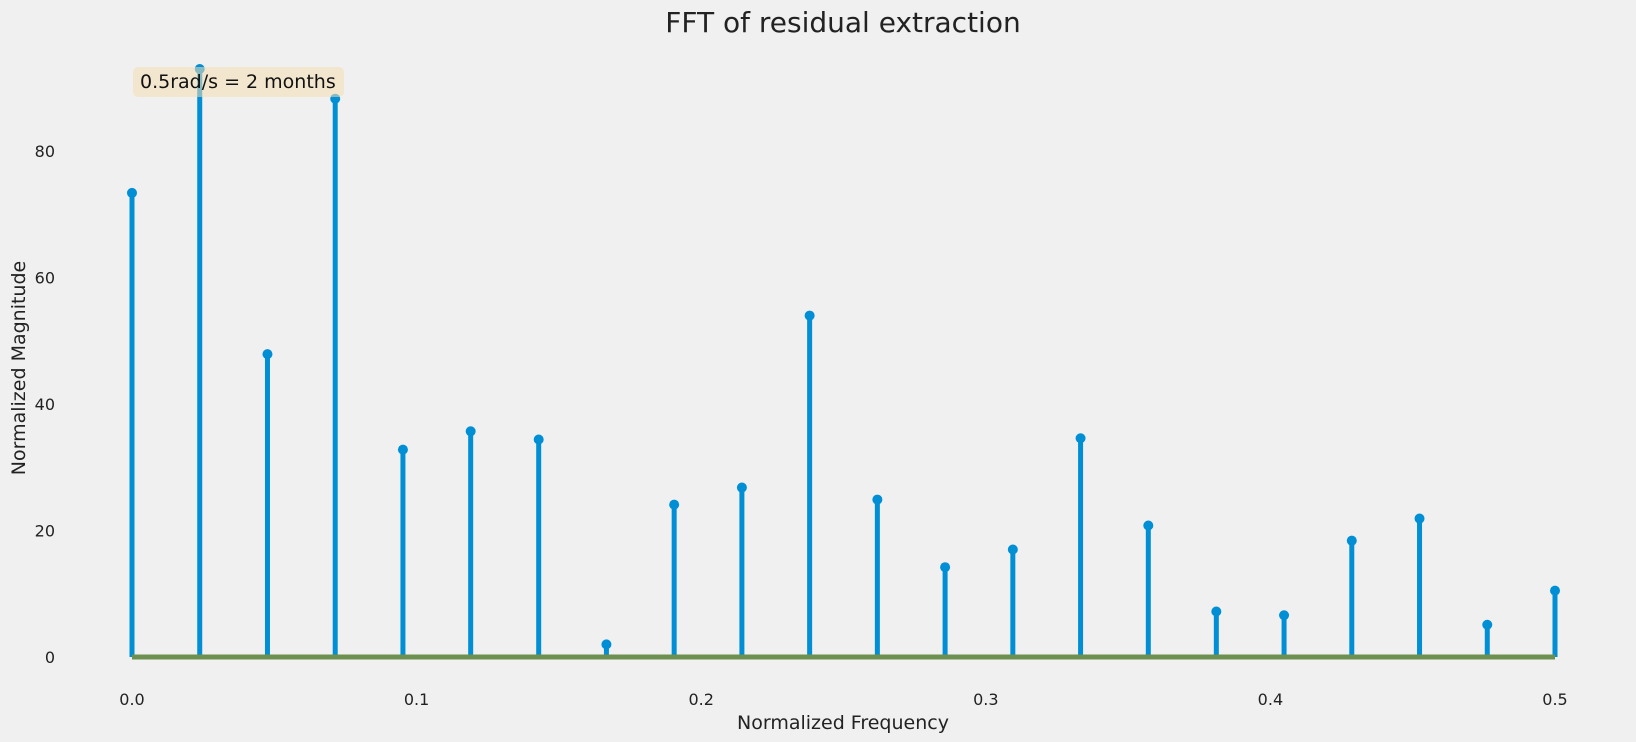  What do you see at coordinates (843, 723) in the screenshot?
I see `x-axis-label: Normalized Frequency` at bounding box center [843, 723].